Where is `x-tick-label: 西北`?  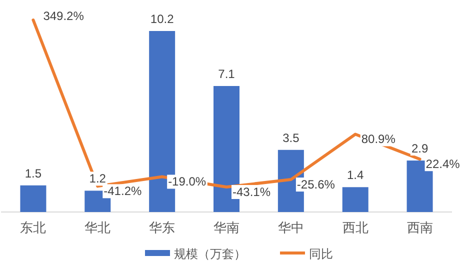
x-tick-label: 西北 is located at coordinates (355, 227).